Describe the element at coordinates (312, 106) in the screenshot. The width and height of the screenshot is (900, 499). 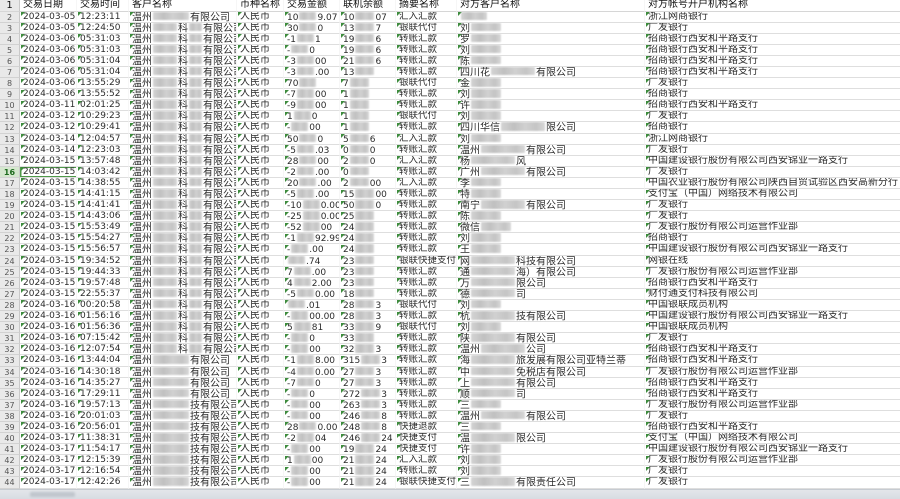
I see `cell-amount: -9 00` at that location.